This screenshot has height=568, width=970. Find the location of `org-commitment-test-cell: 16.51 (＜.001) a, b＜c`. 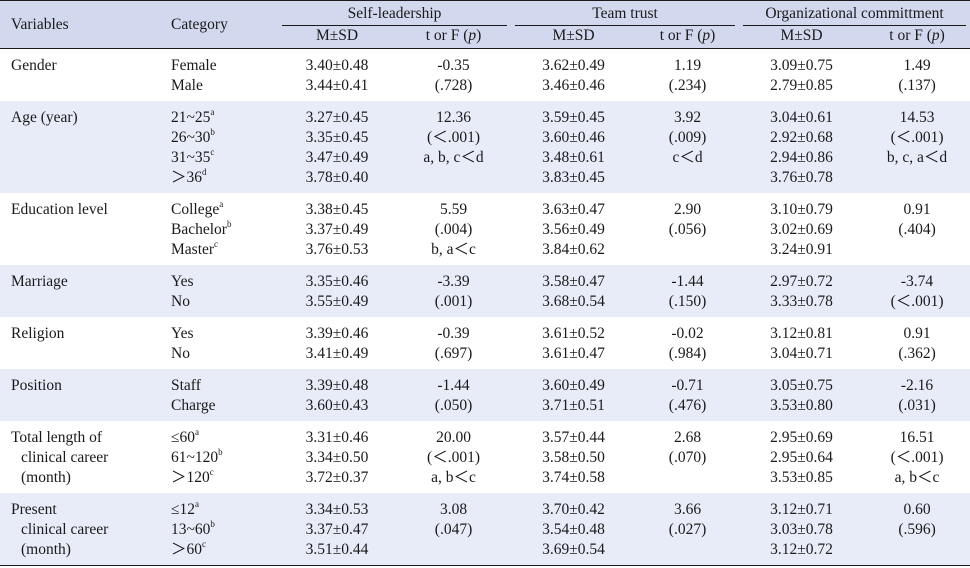

org-commitment-test-cell: 16.51 (＜.001) a, b＜c is located at coordinates (917, 457).